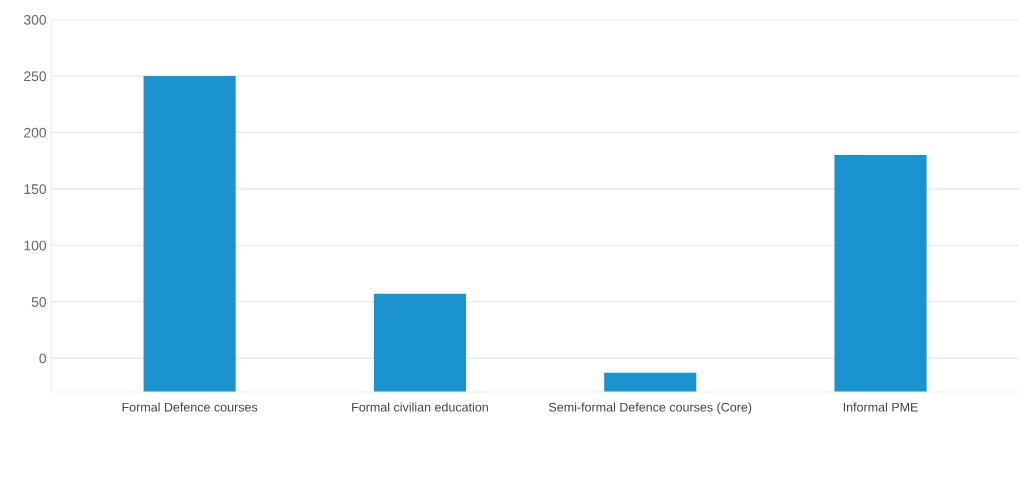  I want to click on x-tick-label: Semi-formal Defence courses (Core), so click(650, 408).